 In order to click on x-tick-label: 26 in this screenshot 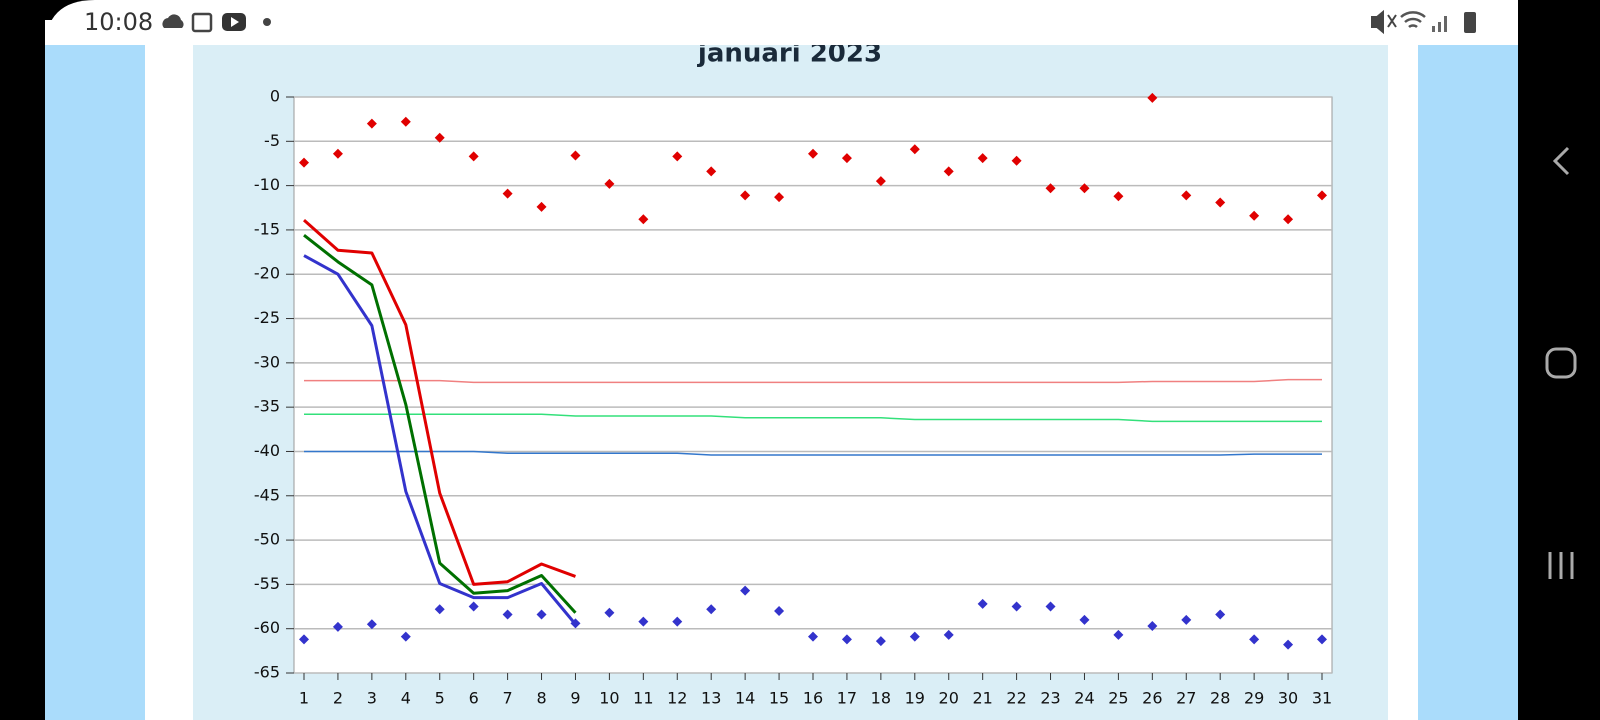, I will do `click(1152, 698)`.